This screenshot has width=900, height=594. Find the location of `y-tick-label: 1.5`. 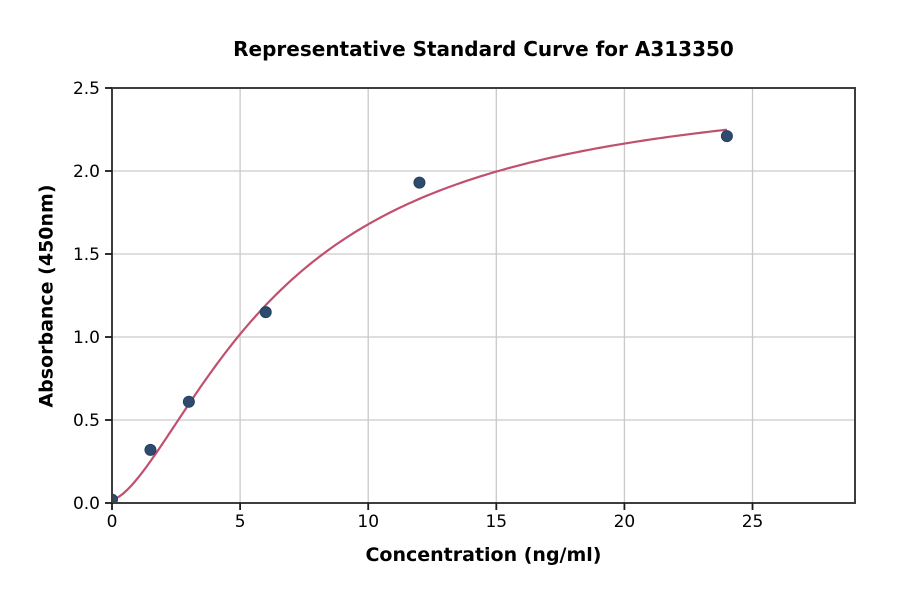

y-tick-label: 1.5 is located at coordinates (86, 255).